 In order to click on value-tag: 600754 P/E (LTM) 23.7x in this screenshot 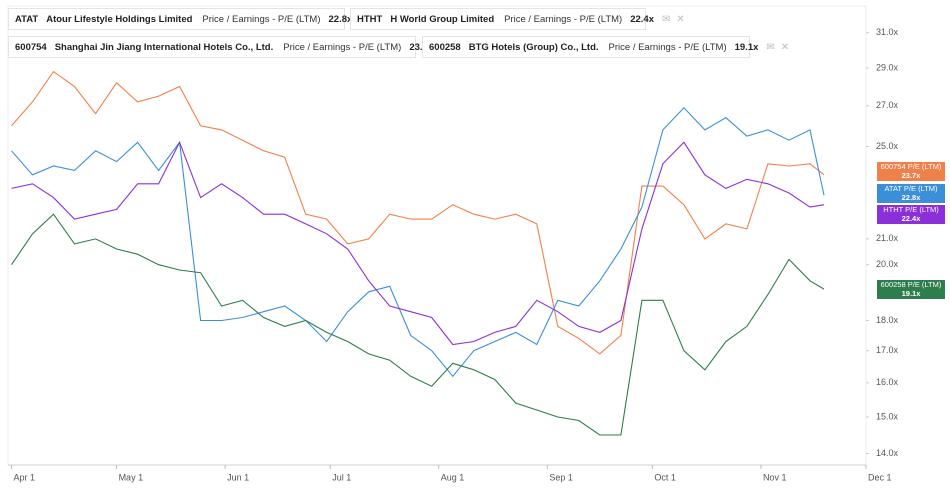, I will do `click(911, 171)`.